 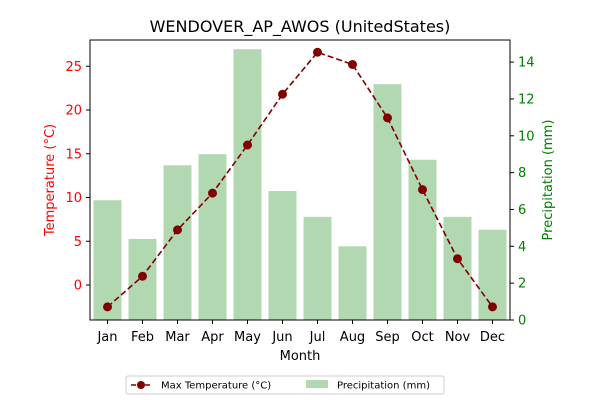 I want to click on chart-title: WENDOVER_AP_AWOS (UnitedStates), so click(x=300, y=27).